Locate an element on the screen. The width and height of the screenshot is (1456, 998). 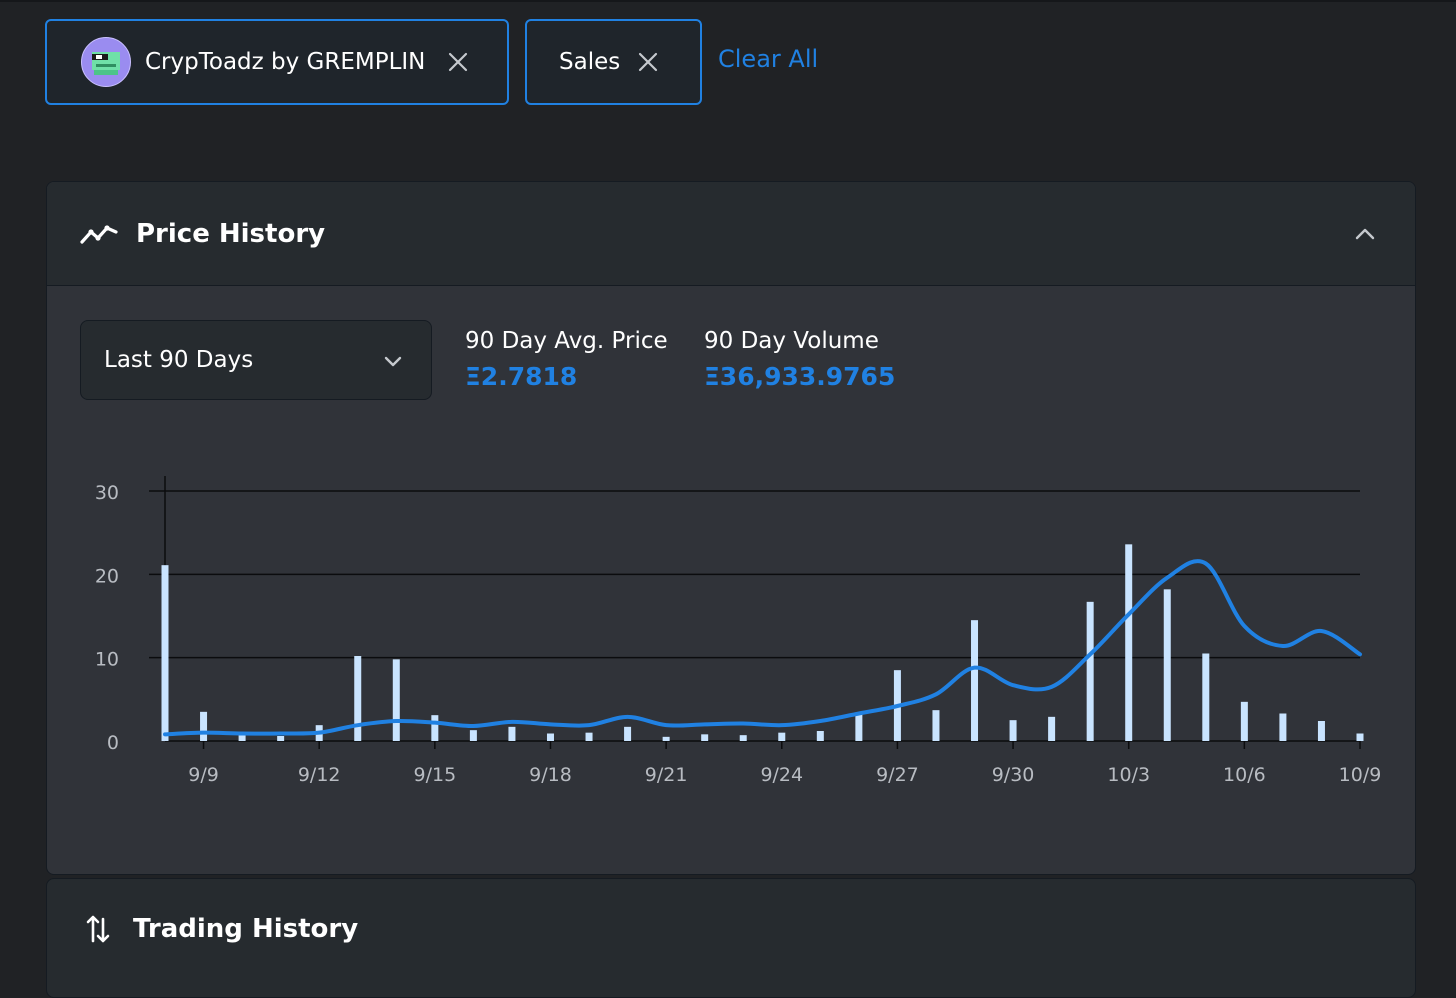
trading-history-title: Trading History is located at coordinates (246, 929).